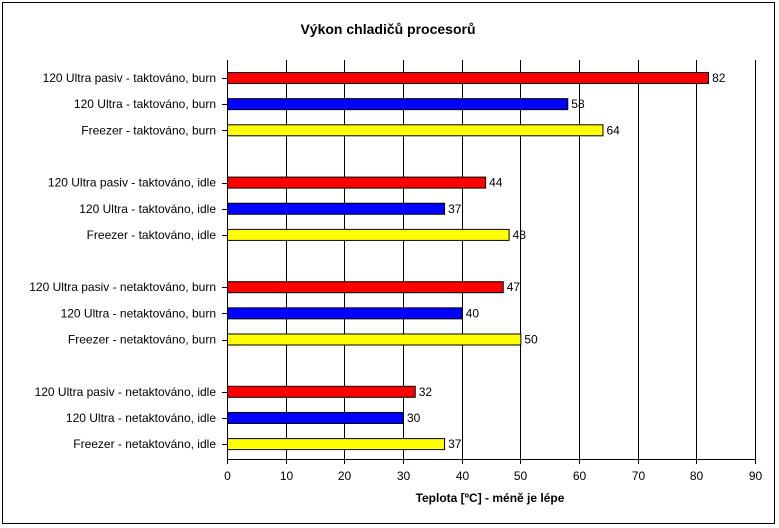 The height and width of the screenshot is (528, 779). What do you see at coordinates (287, 476) in the screenshot?
I see `x-tick-label: 10` at bounding box center [287, 476].